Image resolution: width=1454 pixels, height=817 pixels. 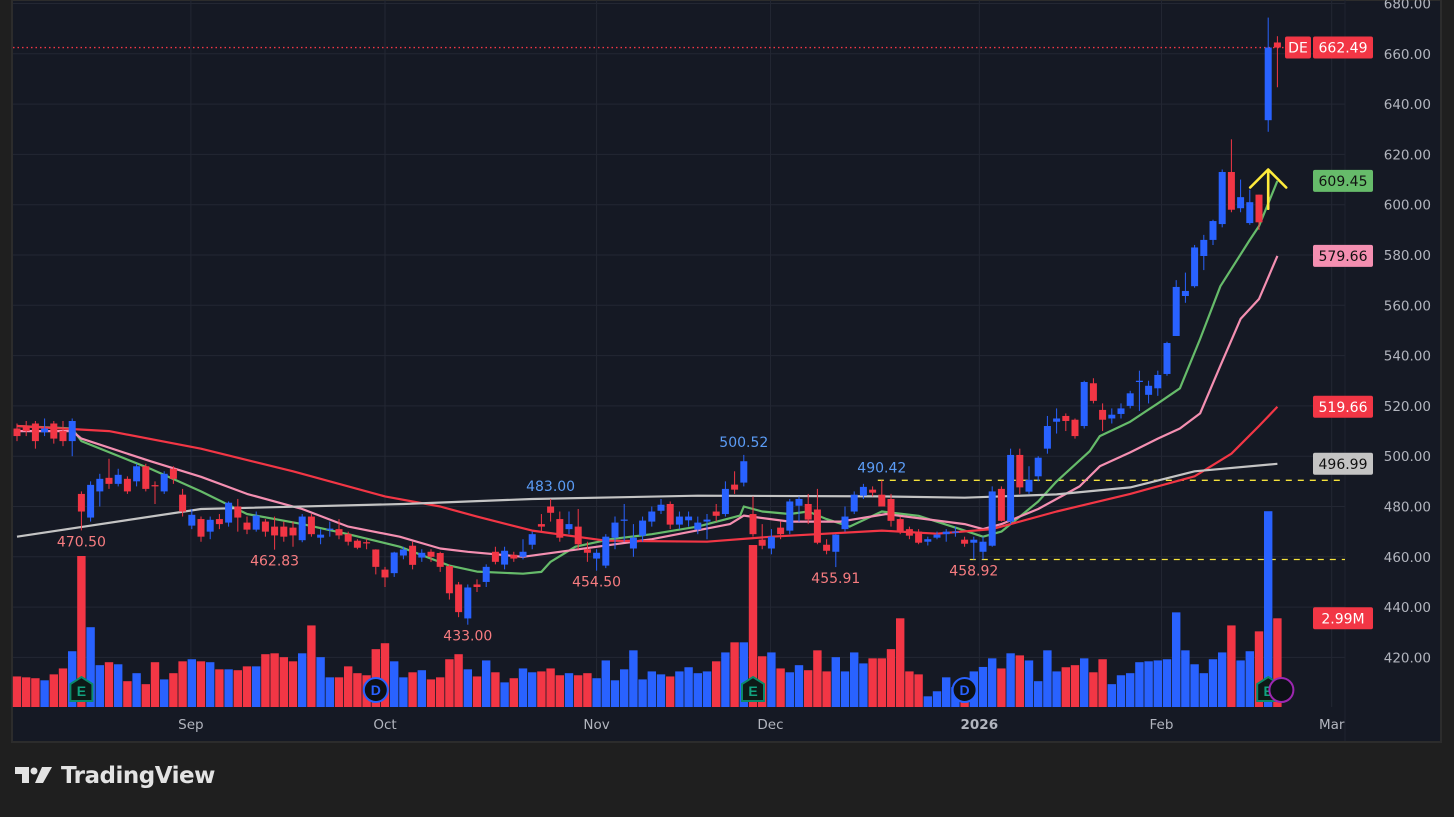 I want to click on volume-tag-bg, so click(x=1343, y=618).